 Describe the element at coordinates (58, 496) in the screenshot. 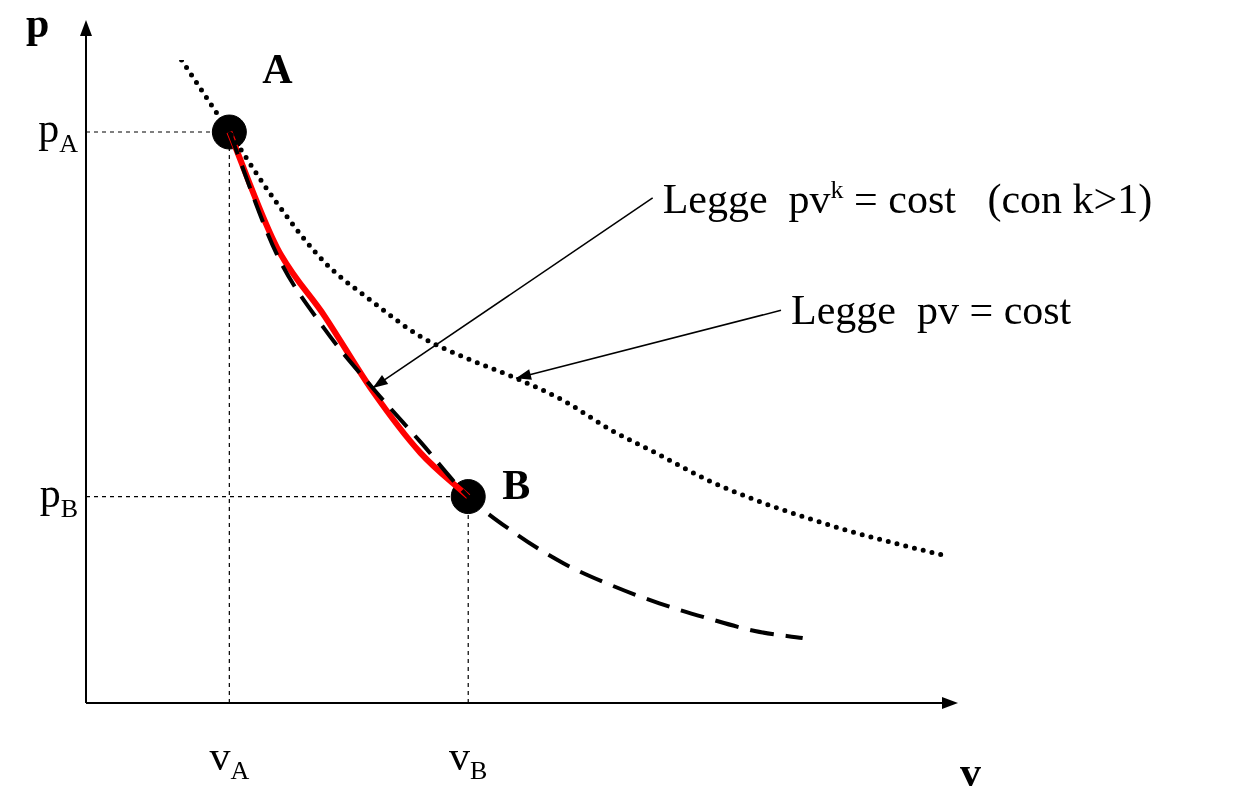

I see `ref-line-label: p$_{B}$` at that location.